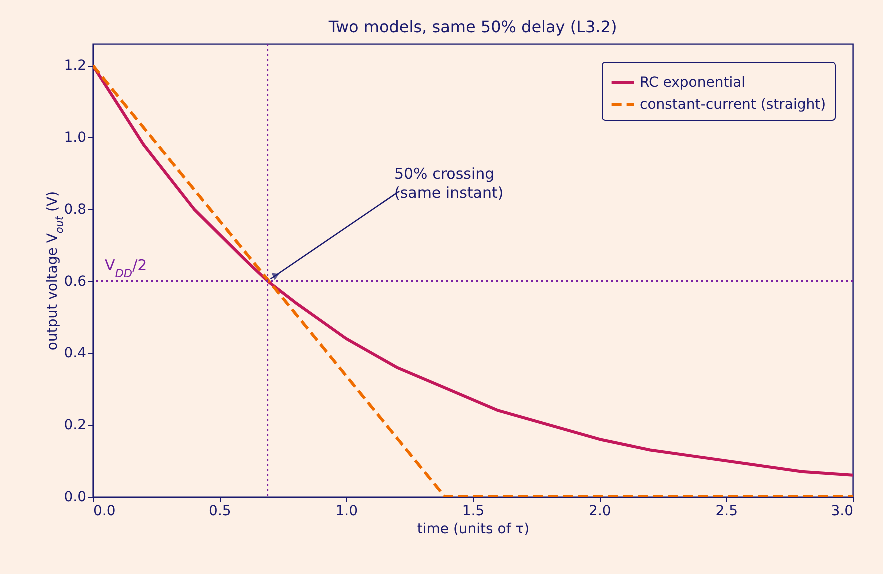 The image size is (883, 574). I want to click on x-axis-title: time (units of τ), so click(473, 530).